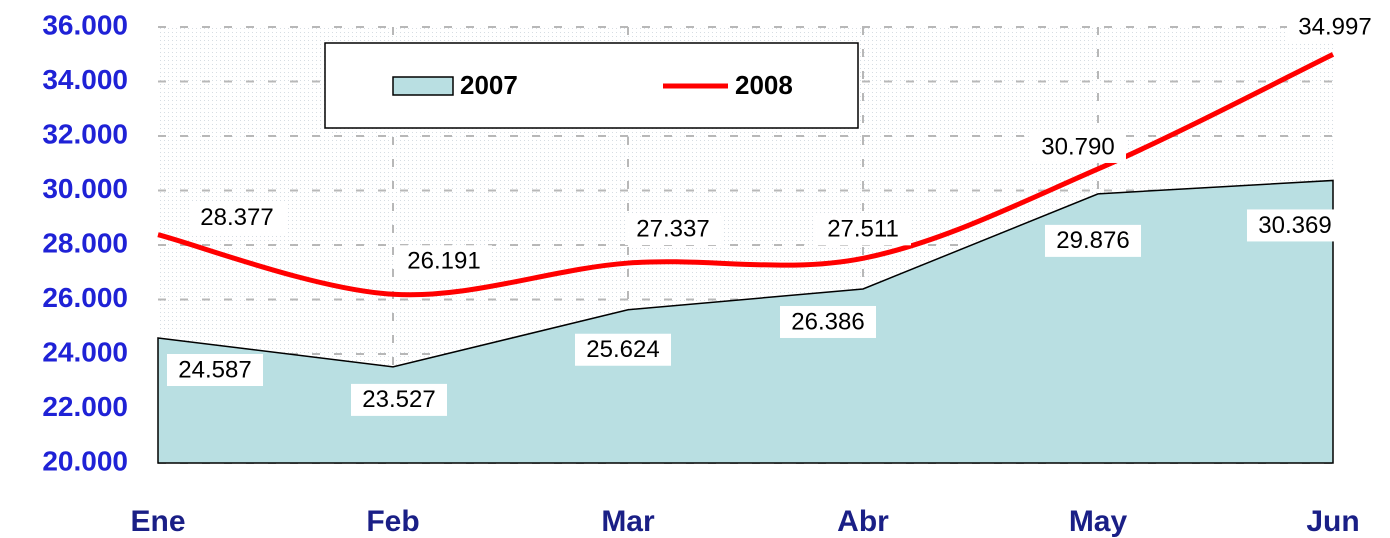 The height and width of the screenshot is (538, 1390). Describe the element at coordinates (85, 188) in the screenshot. I see `y-tick-label: 30.000` at that location.